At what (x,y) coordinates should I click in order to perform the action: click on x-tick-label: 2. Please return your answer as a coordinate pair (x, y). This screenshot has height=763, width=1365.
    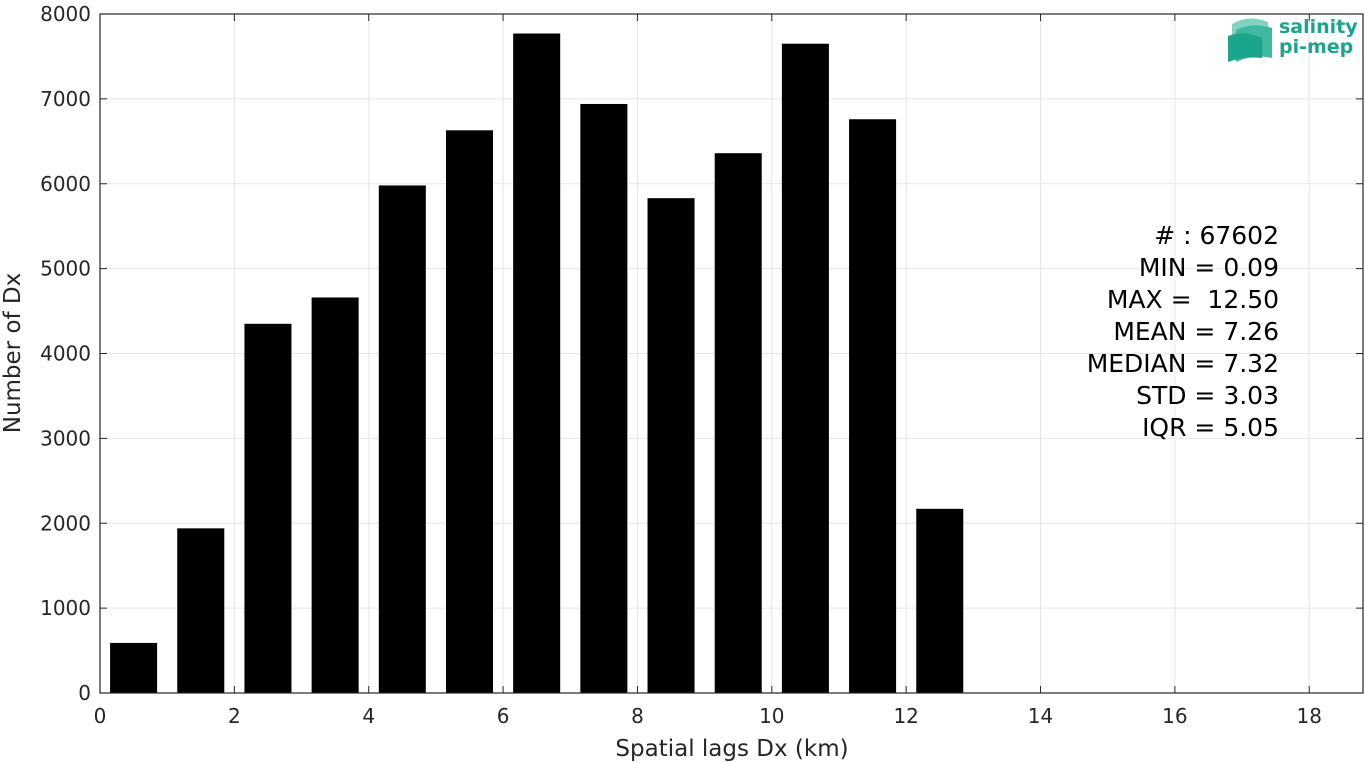
    Looking at the image, I should click on (234, 716).